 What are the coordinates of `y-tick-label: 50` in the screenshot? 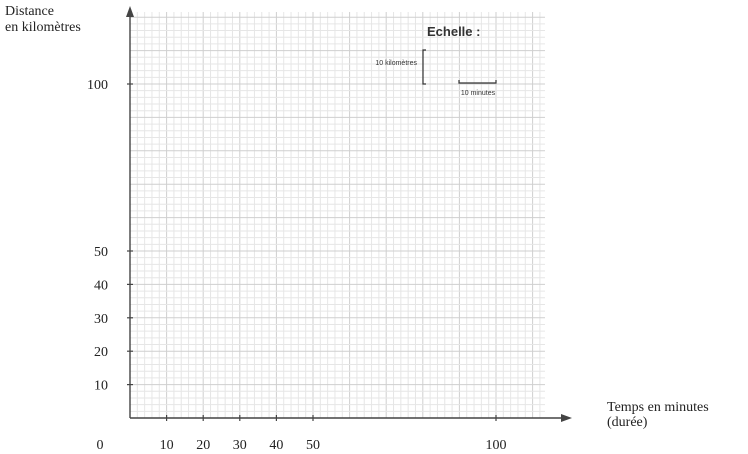 It's located at (101, 252).